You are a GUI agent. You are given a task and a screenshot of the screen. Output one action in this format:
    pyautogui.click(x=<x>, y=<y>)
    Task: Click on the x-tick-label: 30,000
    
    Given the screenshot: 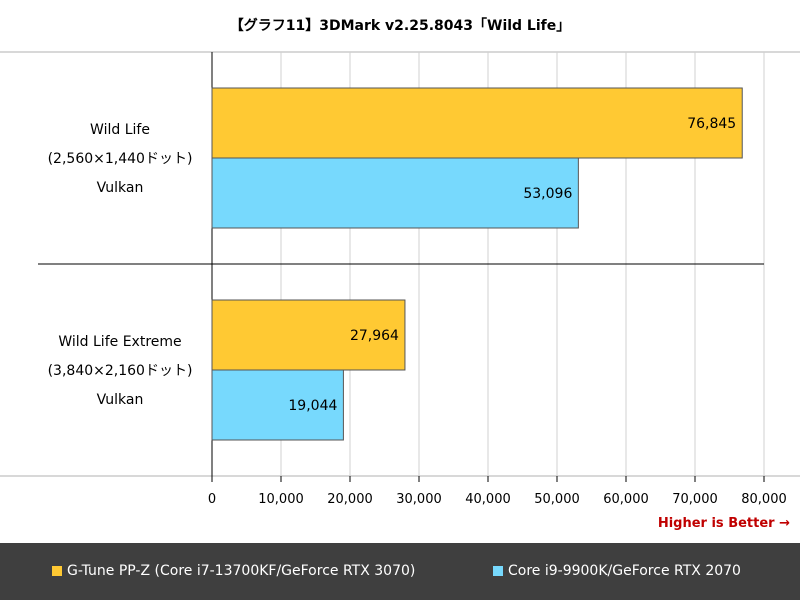 What is the action you would take?
    pyautogui.click(x=419, y=499)
    